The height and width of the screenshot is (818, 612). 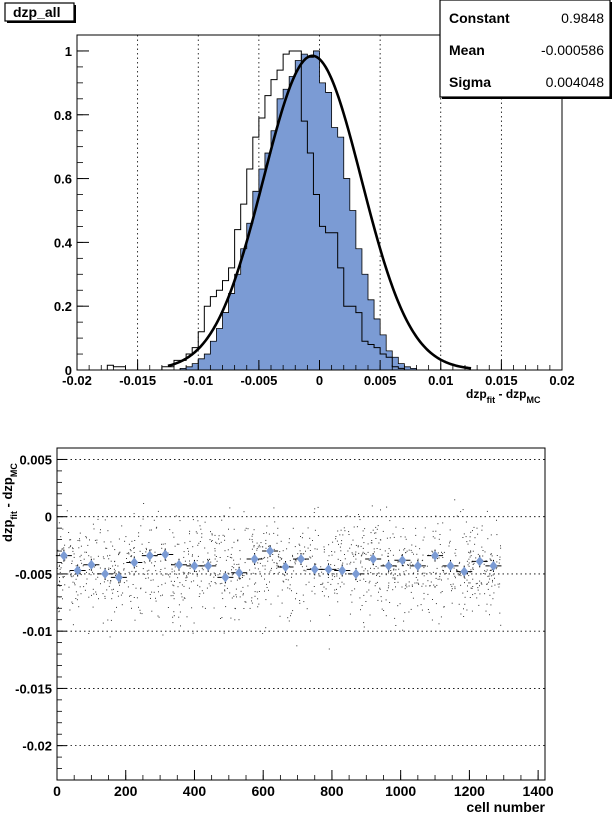 I want to click on stat-value-mean: -0.000586, so click(x=572, y=50).